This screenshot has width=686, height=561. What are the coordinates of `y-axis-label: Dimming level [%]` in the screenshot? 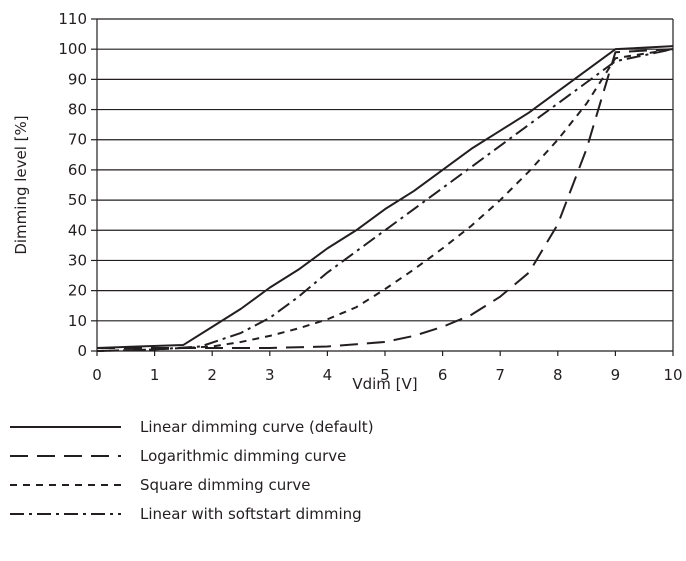 It's located at (21, 184).